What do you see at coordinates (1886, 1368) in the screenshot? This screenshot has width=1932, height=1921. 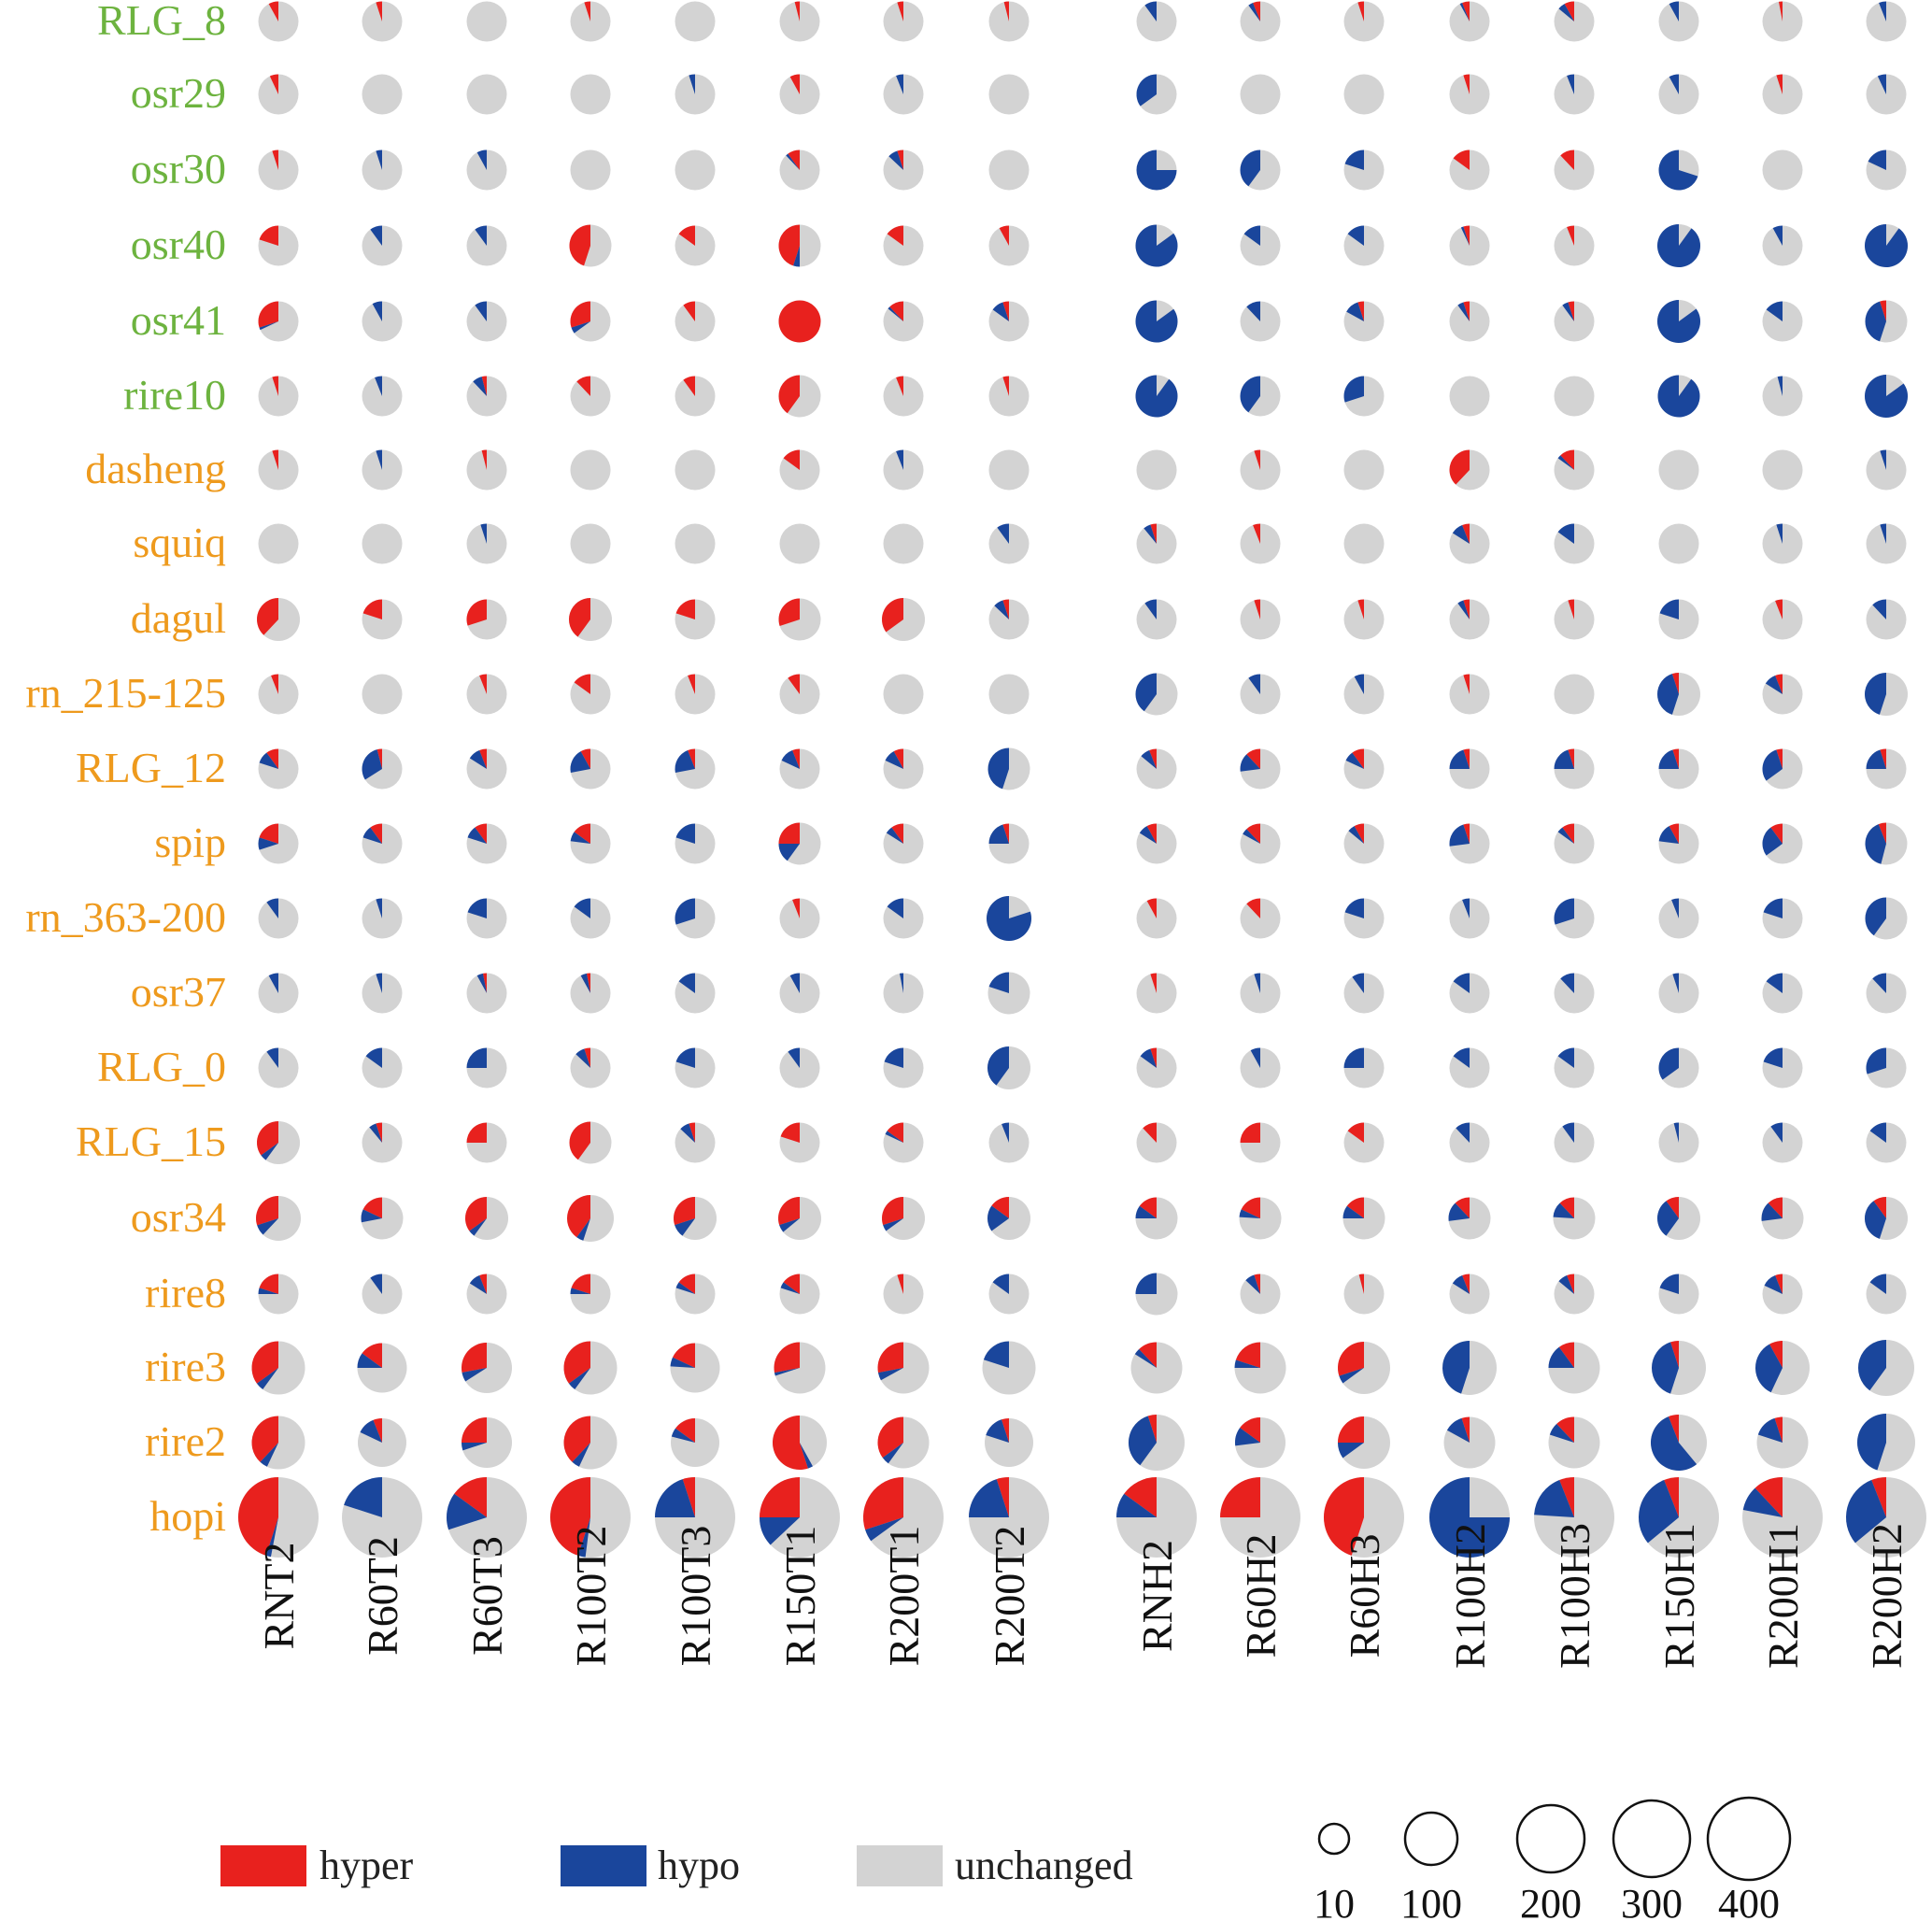 I see `pie-rire3-R200H2` at bounding box center [1886, 1368].